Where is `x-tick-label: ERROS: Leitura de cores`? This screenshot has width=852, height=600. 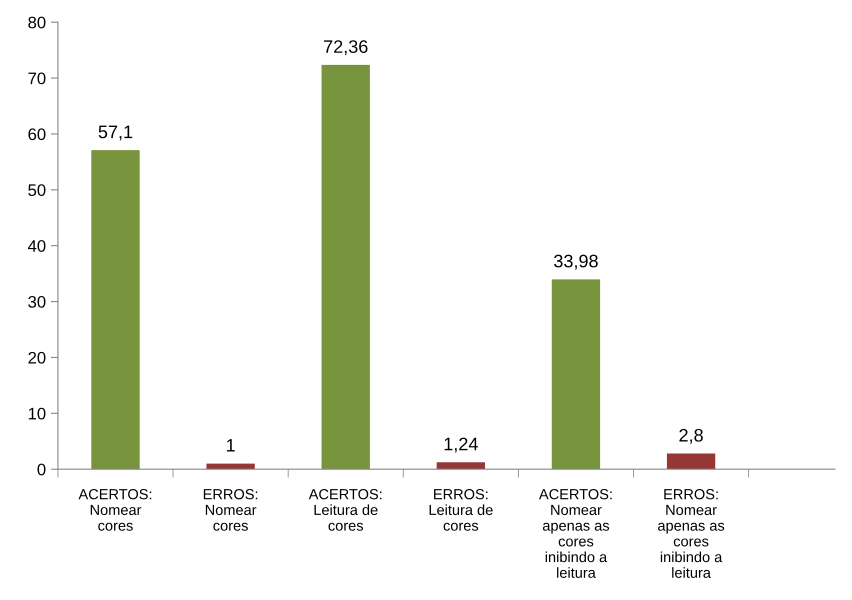
x-tick-label: ERROS: Leitura de cores is located at coordinates (461, 510).